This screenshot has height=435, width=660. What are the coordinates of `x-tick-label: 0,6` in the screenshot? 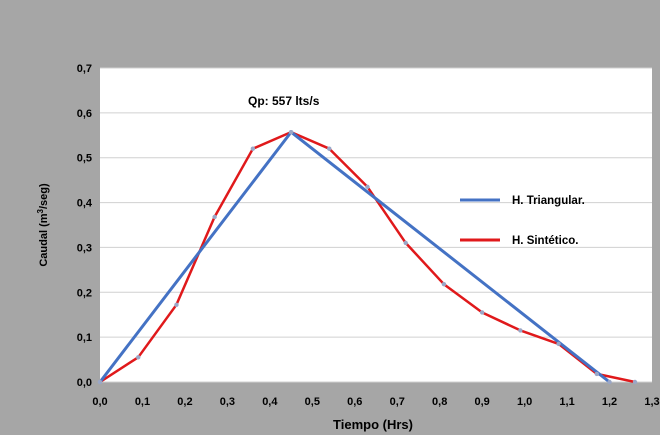 It's located at (354, 402).